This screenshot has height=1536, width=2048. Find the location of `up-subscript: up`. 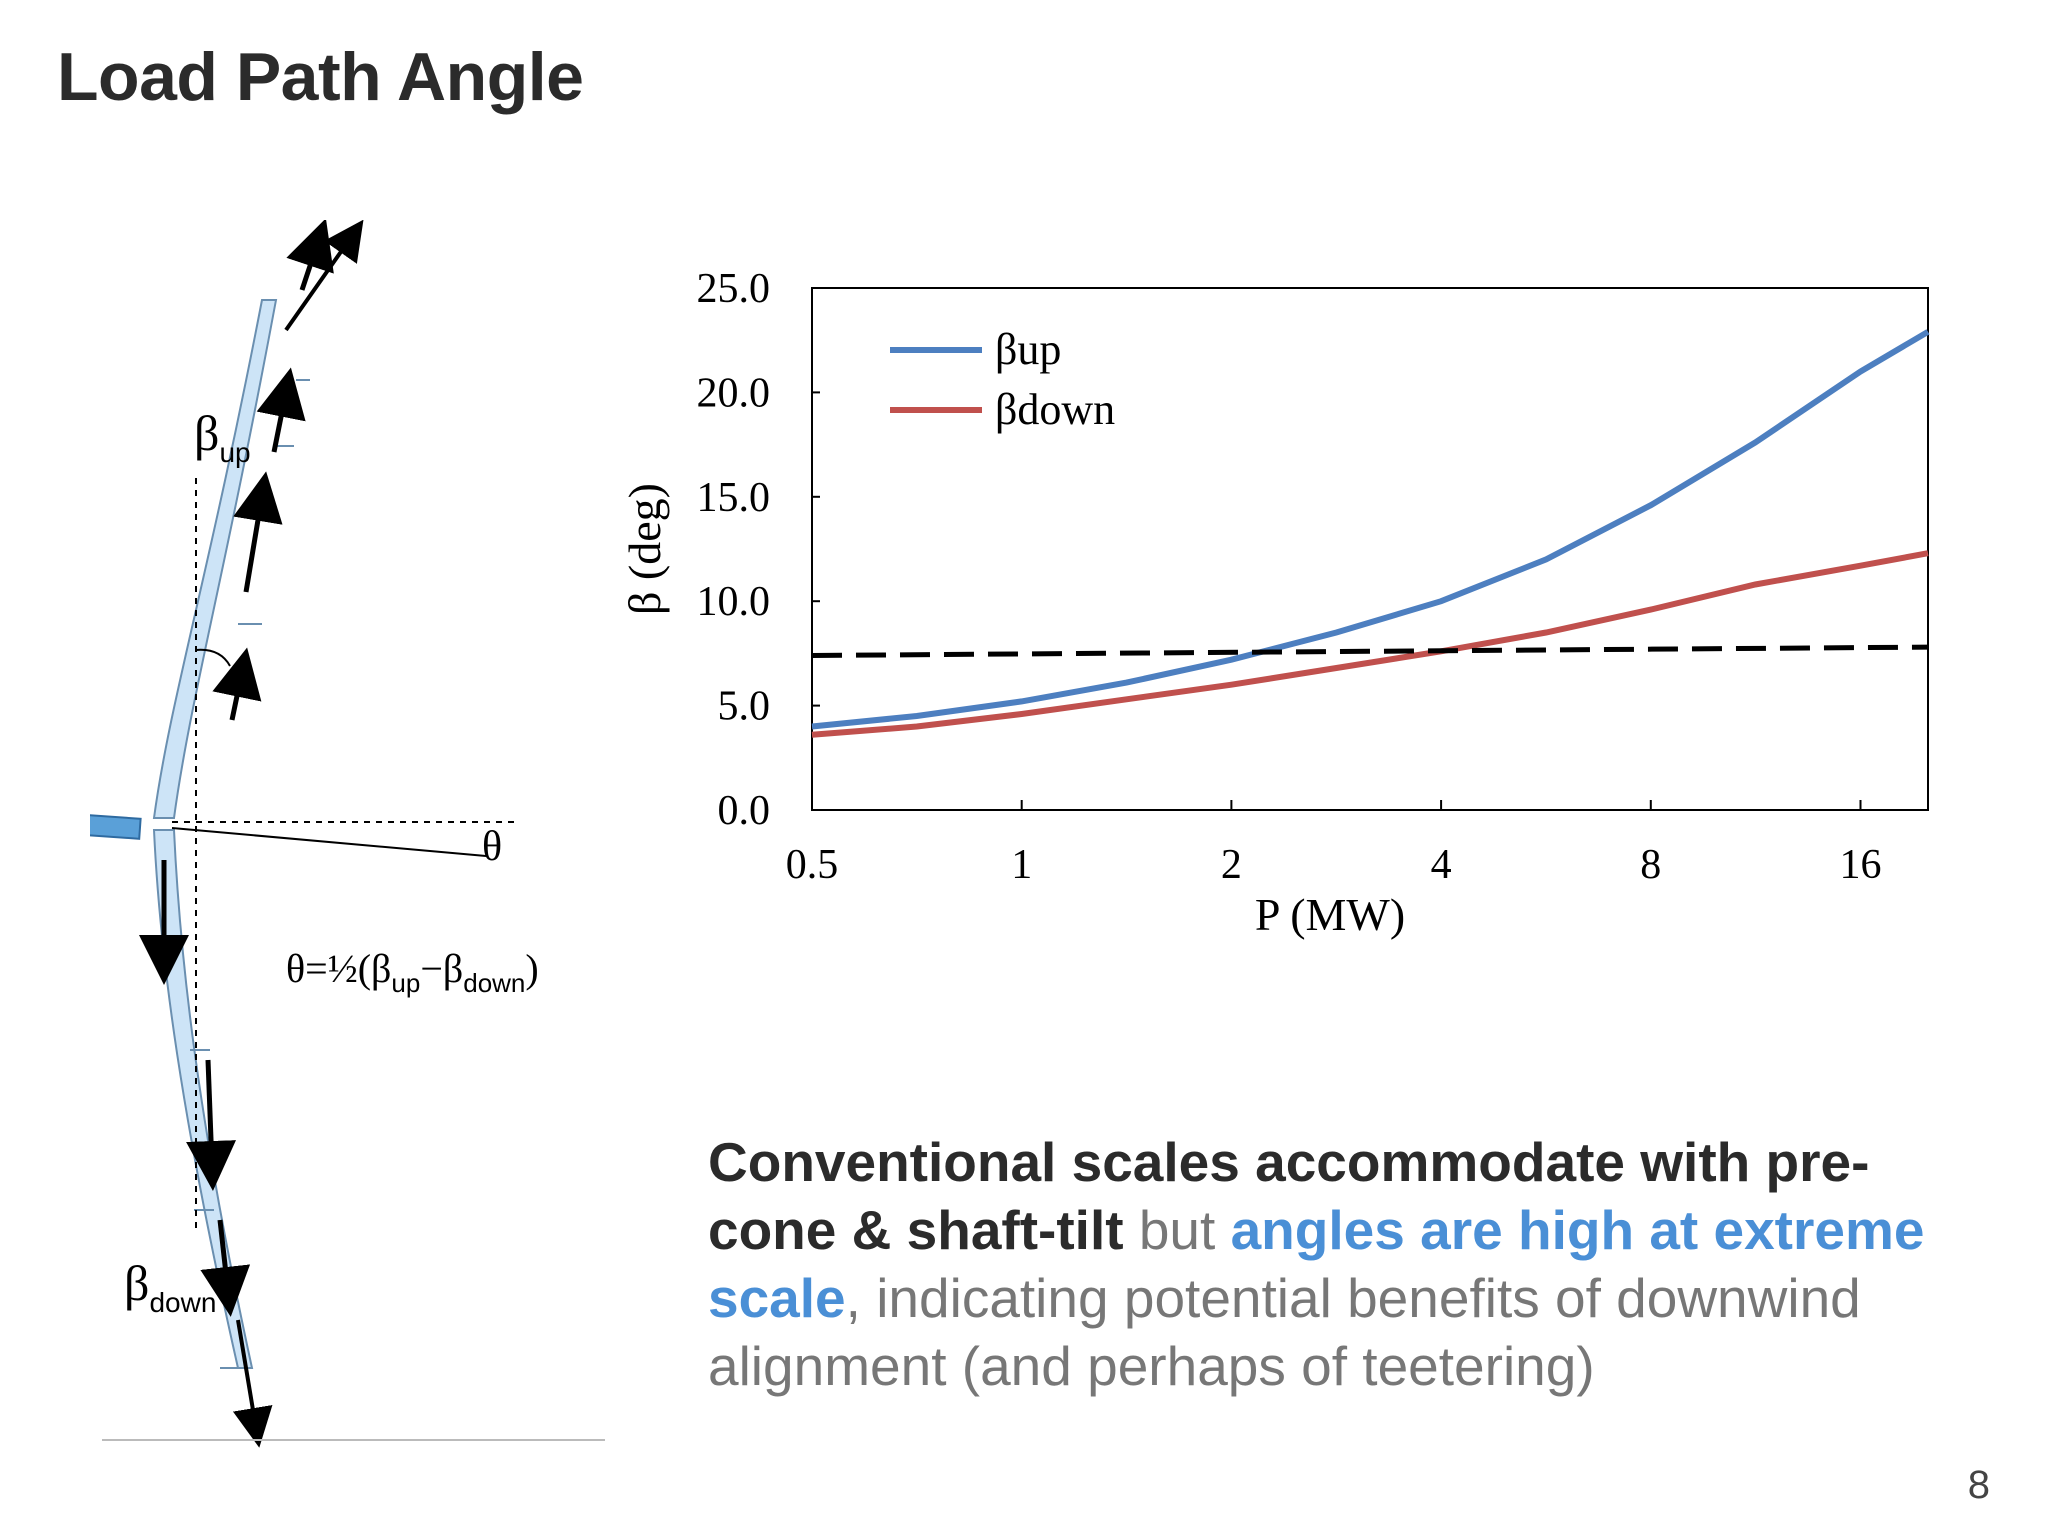

up-subscript: up is located at coordinates (234, 452).